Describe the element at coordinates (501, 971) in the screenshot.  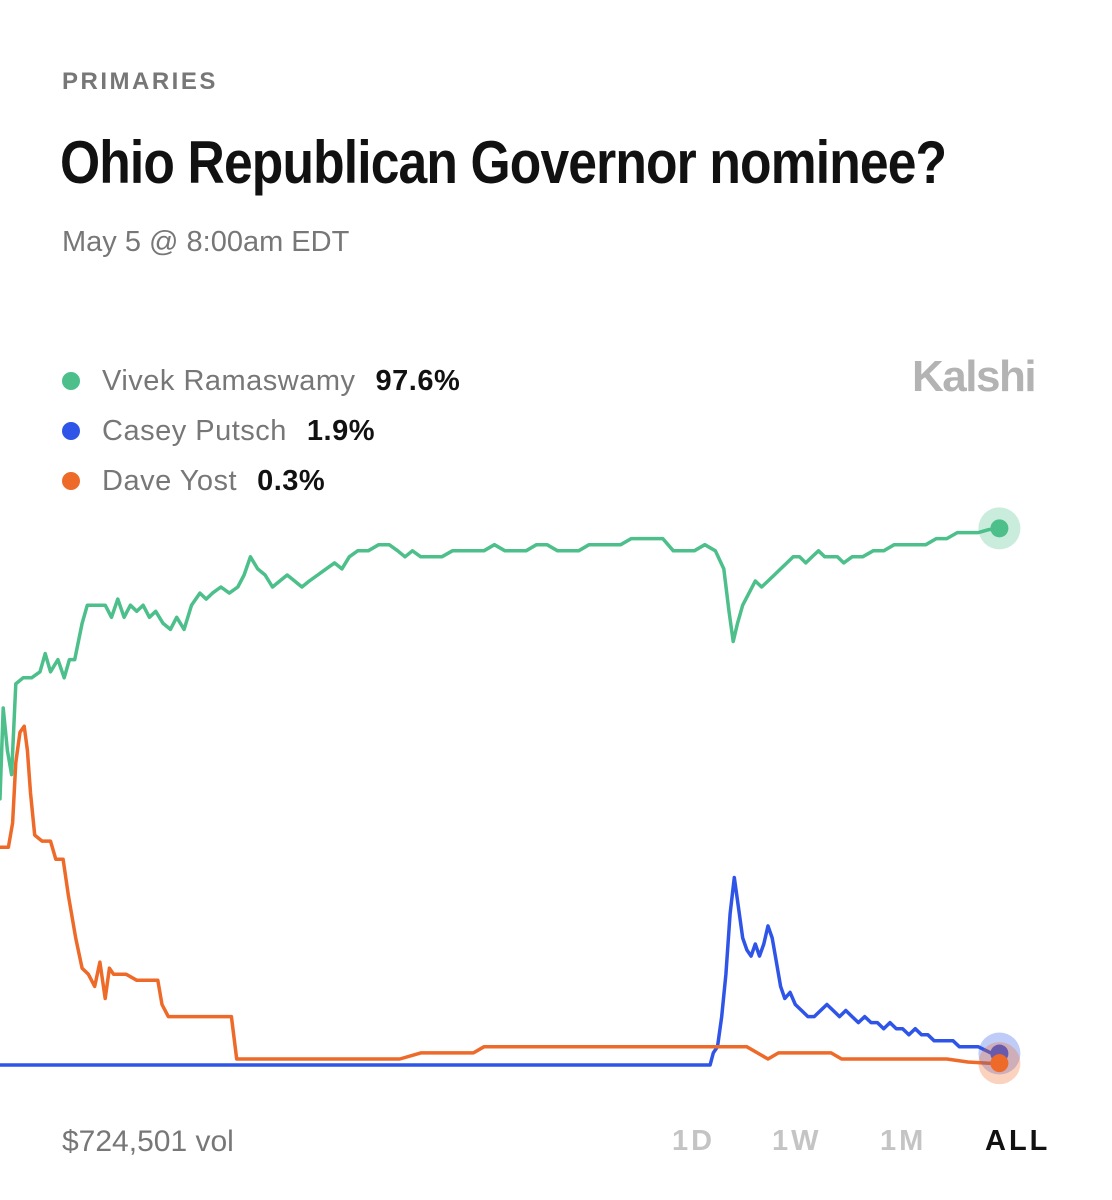
I see `series-line-casey-putsch` at that location.